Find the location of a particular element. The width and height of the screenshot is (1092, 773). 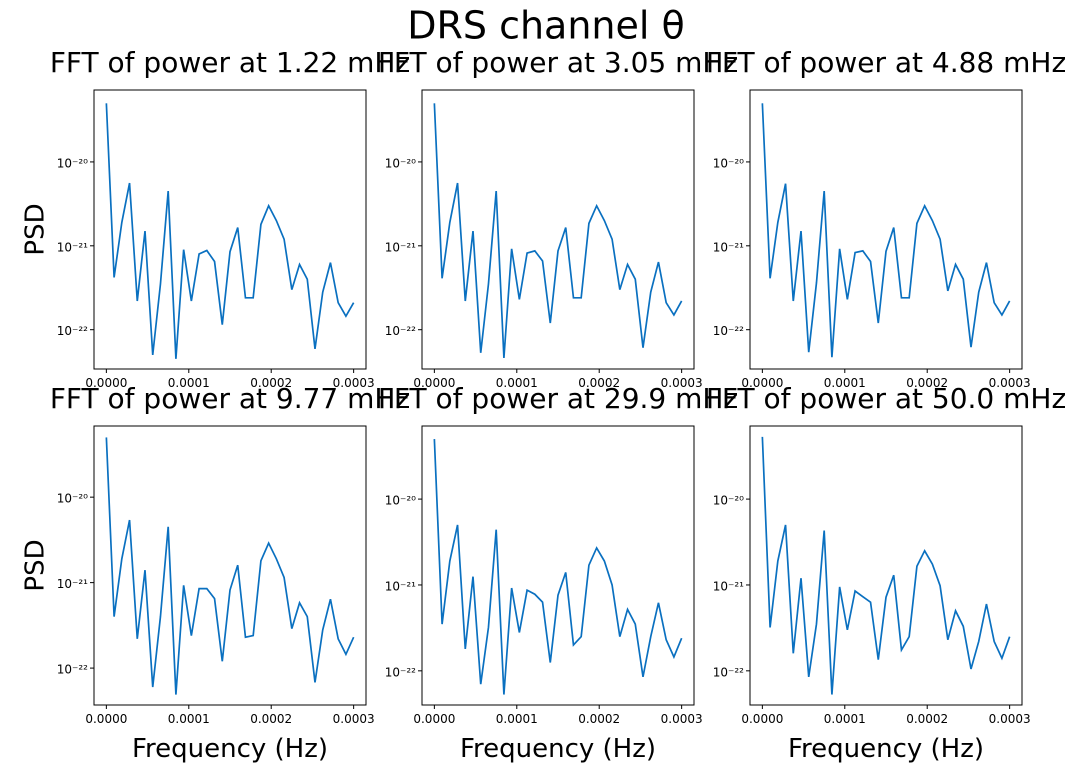

subplot-title: FFT of power at 4.88 mHz is located at coordinates (886, 62).